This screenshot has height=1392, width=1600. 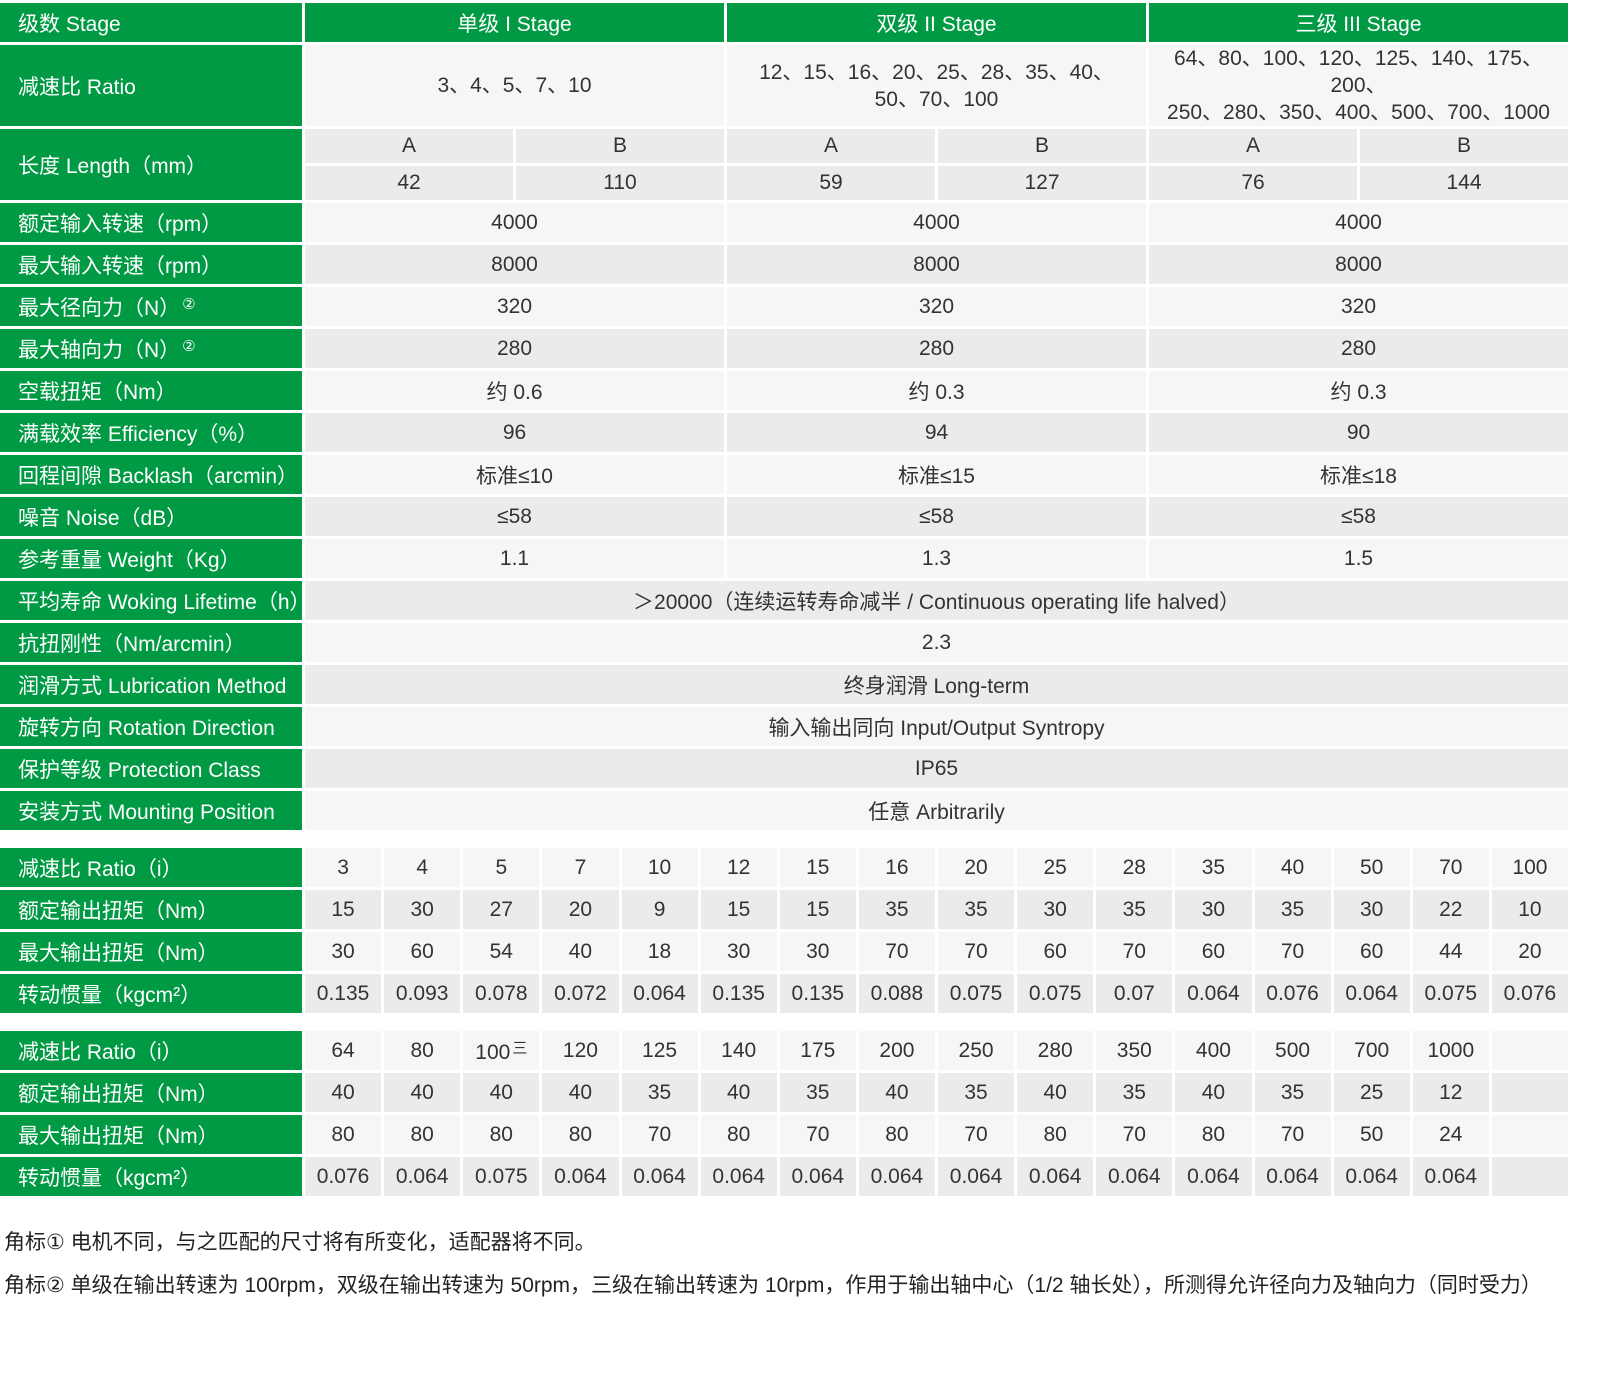 What do you see at coordinates (818, 909) in the screenshot?
I see `value: 15` at bounding box center [818, 909].